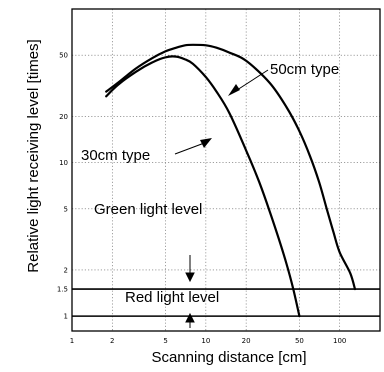 The width and height of the screenshot is (384, 372). I want to click on y-tick-label: 1, so click(66, 317).